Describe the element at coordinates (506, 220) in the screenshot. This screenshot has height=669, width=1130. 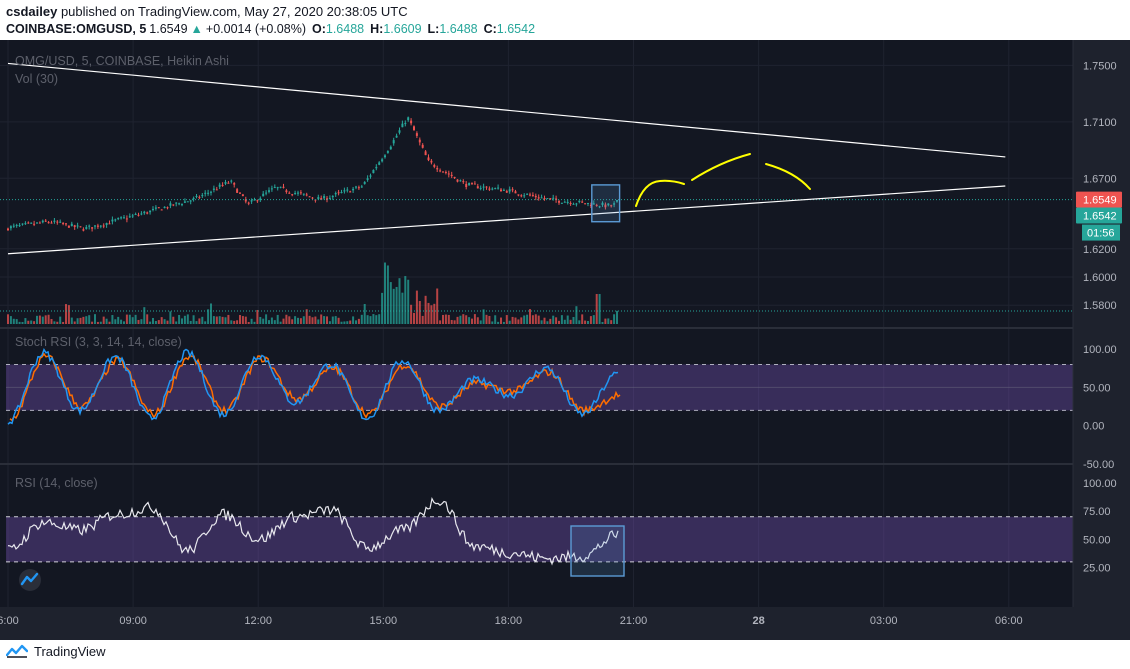
I see `support-trendline` at that location.